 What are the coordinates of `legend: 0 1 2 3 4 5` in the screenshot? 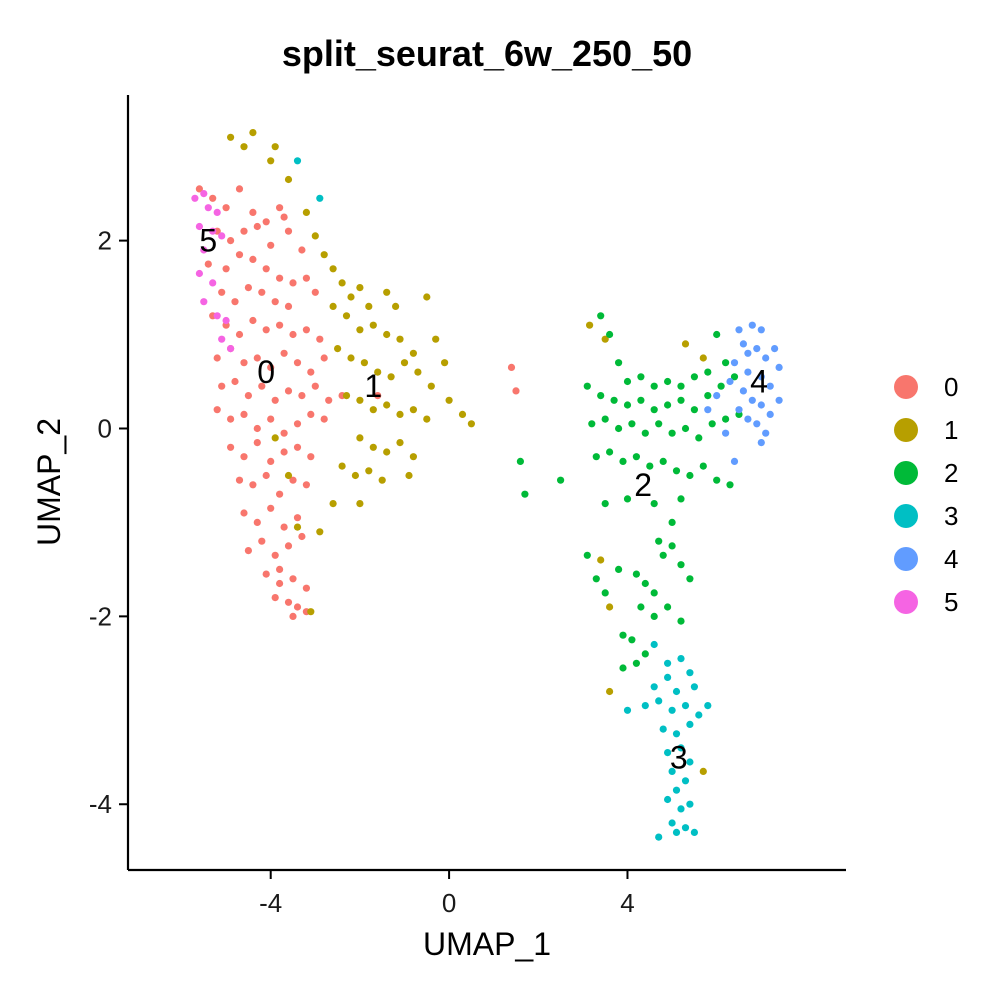 It's located at (926, 494).